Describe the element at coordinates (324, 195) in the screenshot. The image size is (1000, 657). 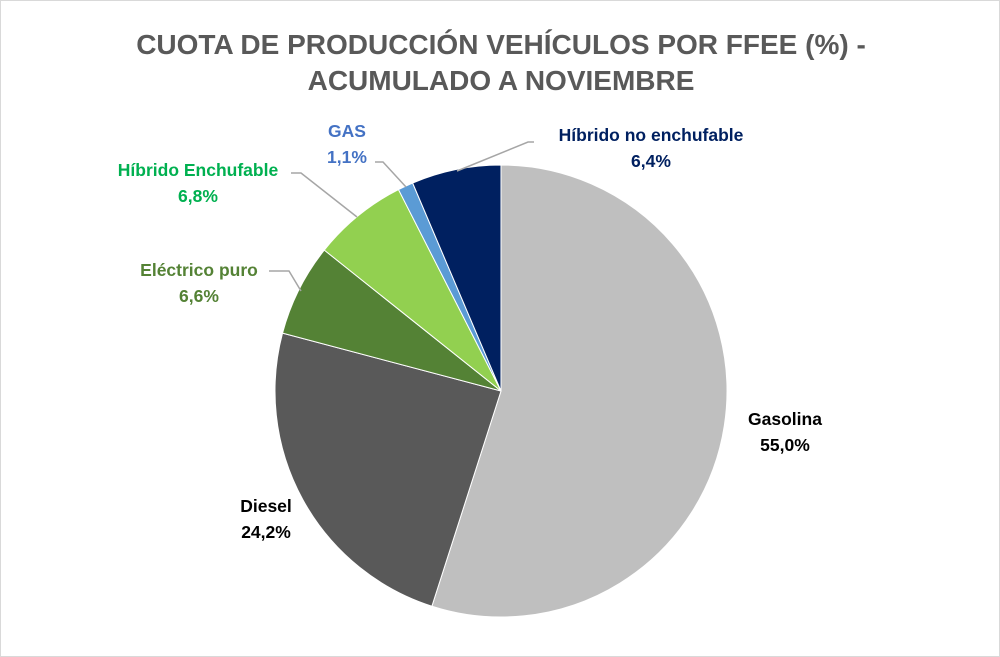
I see `leader-line-hibrido-enchufable` at that location.